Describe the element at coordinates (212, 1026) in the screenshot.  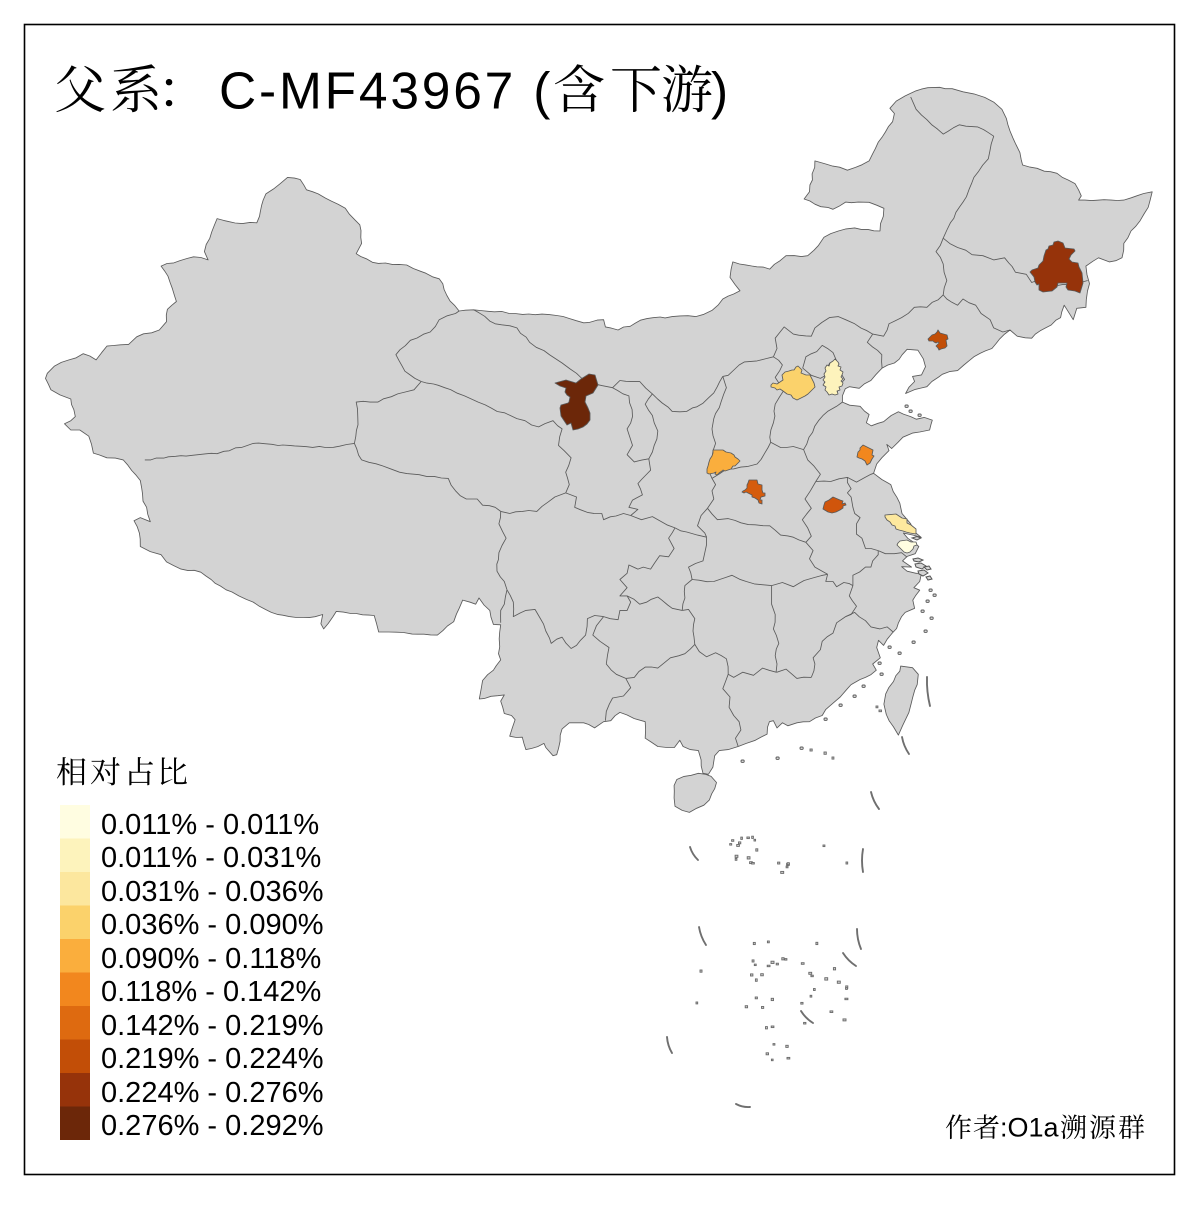
I see `svg-text: 0.142% - 0.219%` at that location.